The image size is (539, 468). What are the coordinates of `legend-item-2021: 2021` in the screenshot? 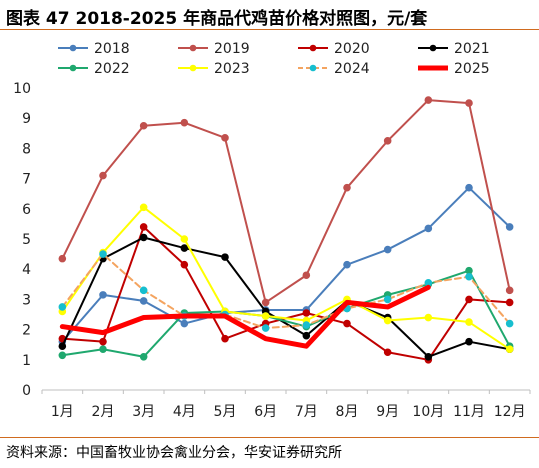 It's located at (454, 49).